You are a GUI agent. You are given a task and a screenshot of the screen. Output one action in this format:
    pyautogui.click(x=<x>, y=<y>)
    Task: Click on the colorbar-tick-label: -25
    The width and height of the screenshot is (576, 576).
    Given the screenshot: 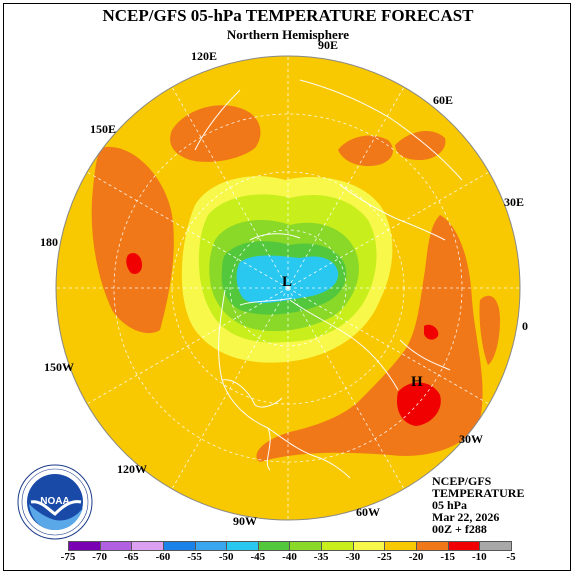 What is the action you would take?
    pyautogui.click(x=384, y=557)
    